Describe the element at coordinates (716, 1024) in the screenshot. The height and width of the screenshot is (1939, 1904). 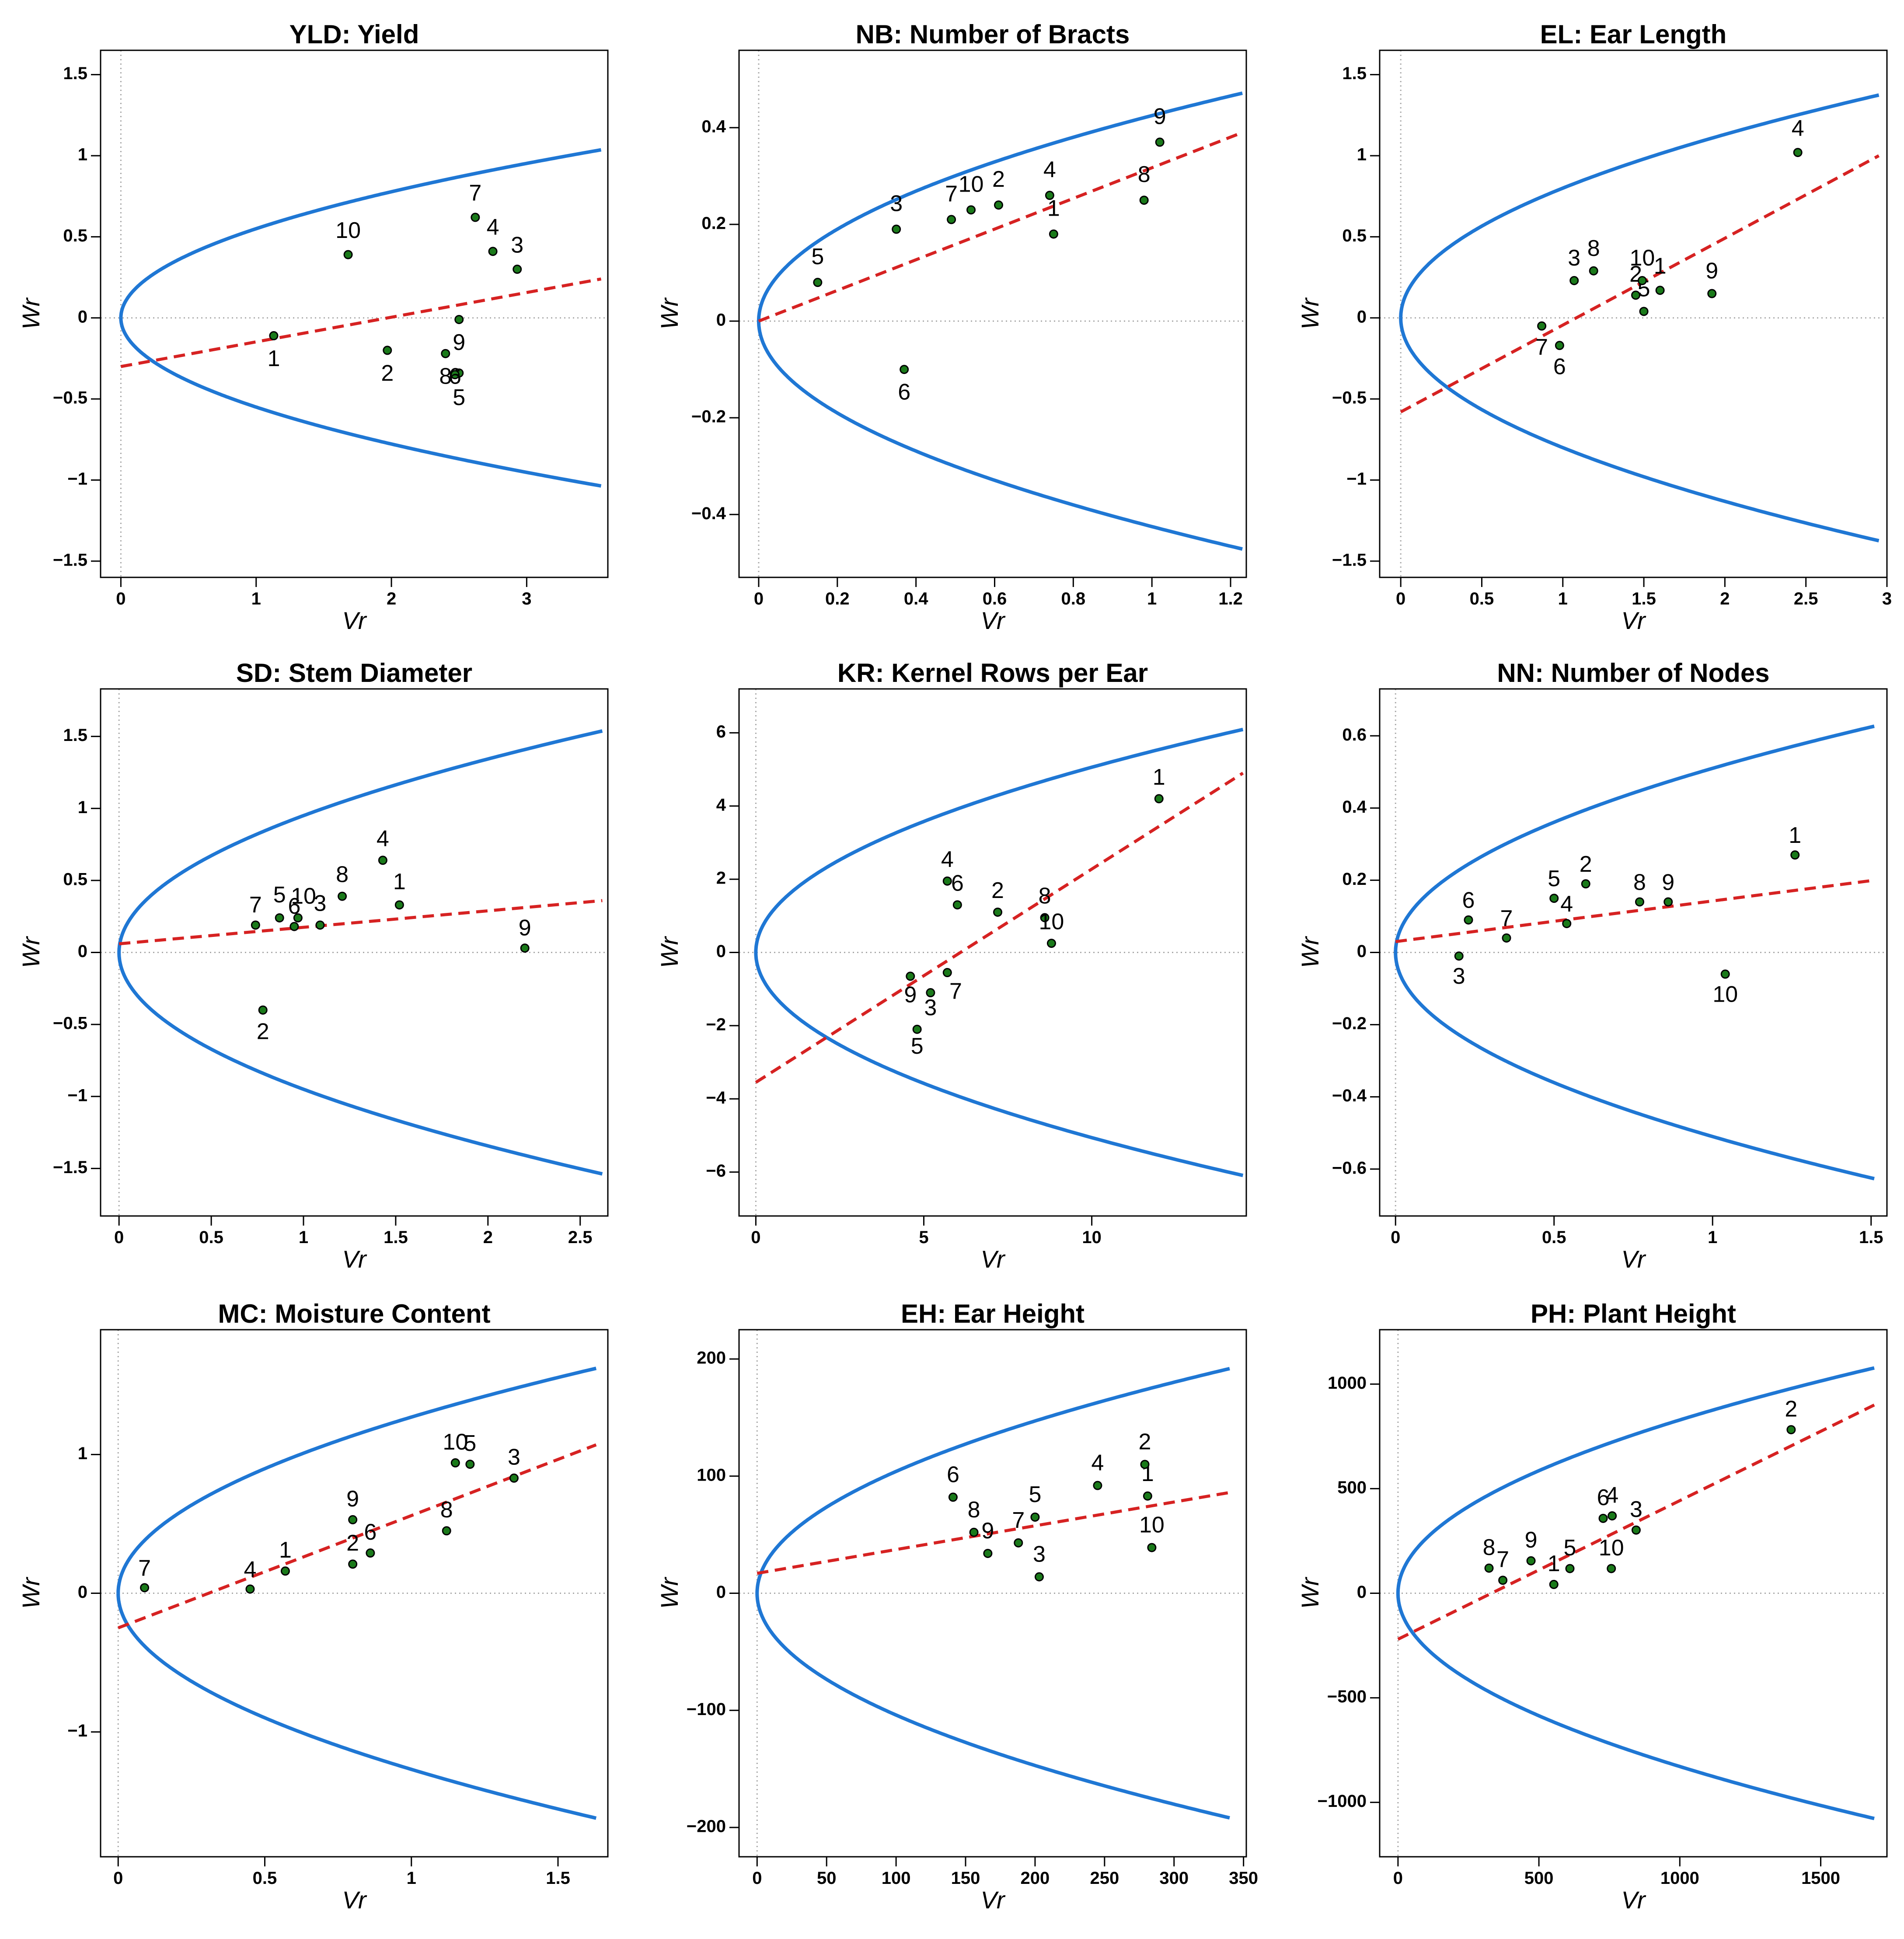
I see `y-tick-label: −2` at that location.